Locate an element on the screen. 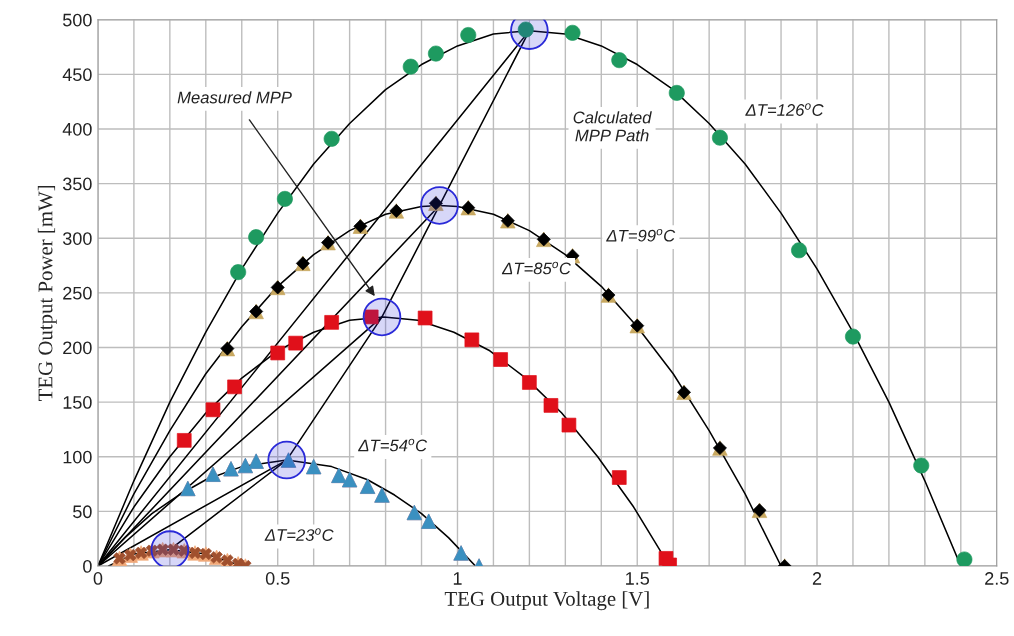 The width and height of the screenshot is (1014, 636). x-tick-label: 2.5 is located at coordinates (997, 578).